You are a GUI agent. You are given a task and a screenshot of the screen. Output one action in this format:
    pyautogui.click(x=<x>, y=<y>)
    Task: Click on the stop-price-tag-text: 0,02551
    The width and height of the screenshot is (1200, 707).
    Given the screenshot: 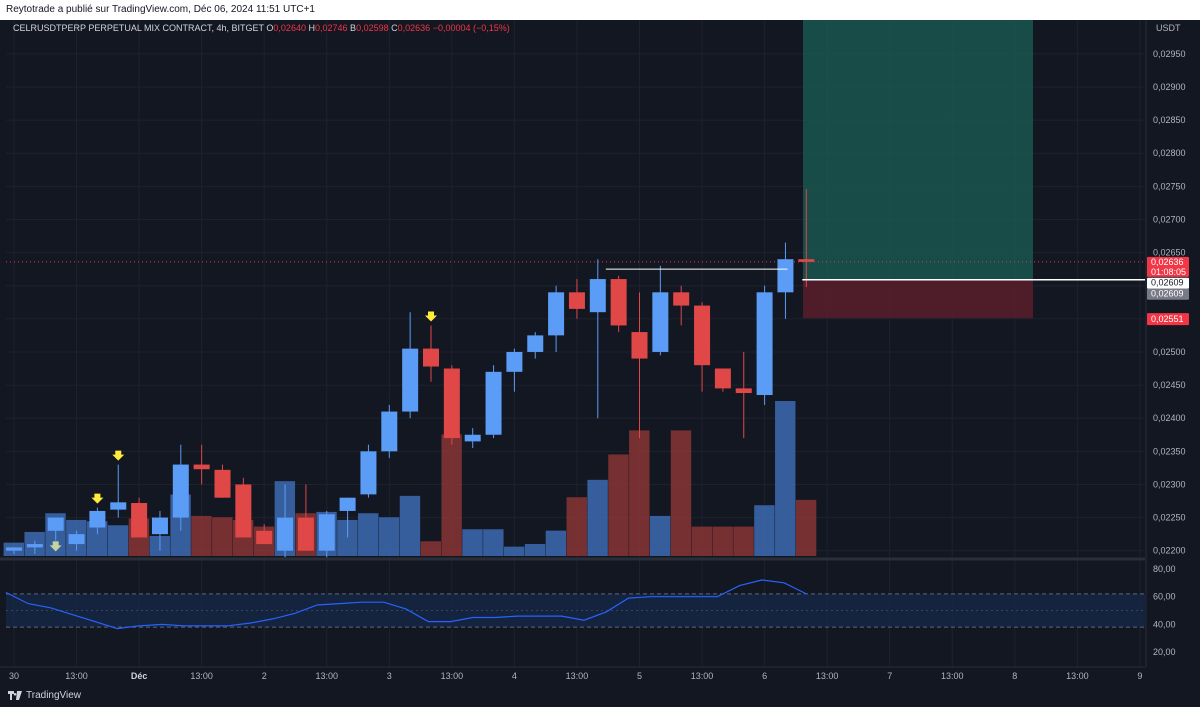 What is the action you would take?
    pyautogui.click(x=1167, y=319)
    